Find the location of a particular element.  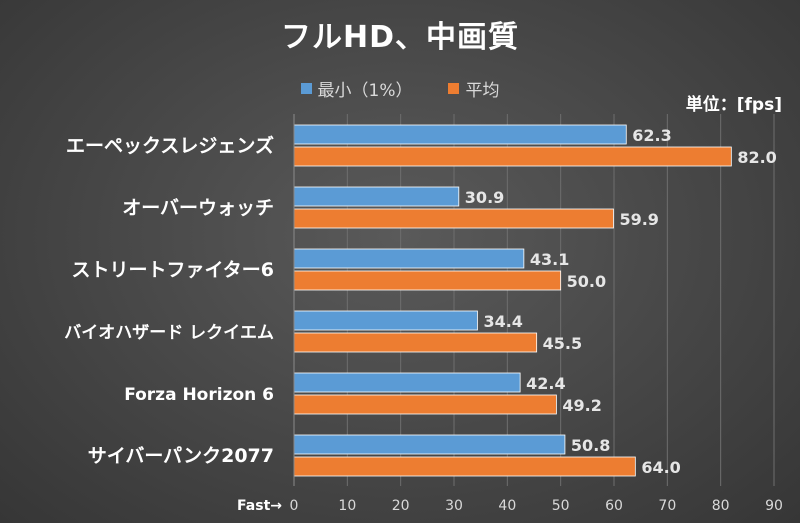

legend-item-avg: 平均 is located at coordinates (473, 88).